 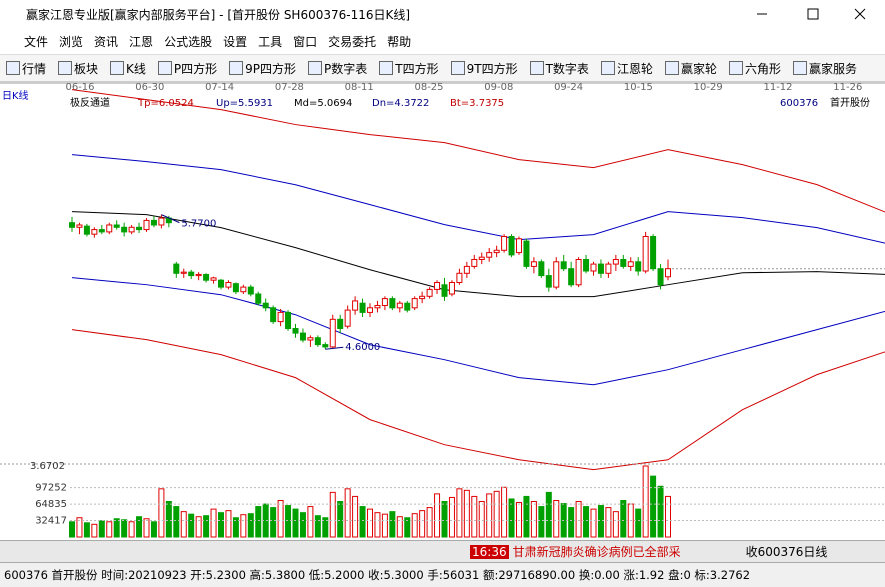 What do you see at coordinates (815, 14) in the screenshot?
I see `window-controls` at bounding box center [815, 14].